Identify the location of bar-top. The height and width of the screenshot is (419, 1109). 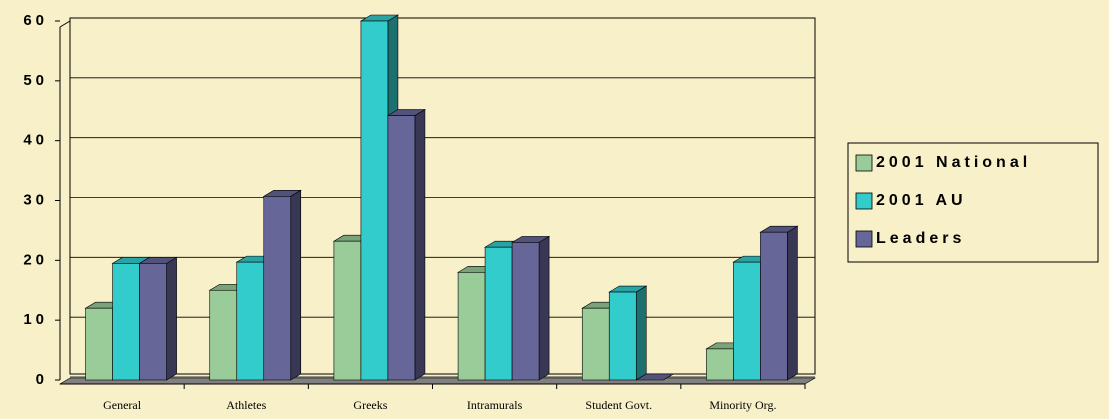
(655, 377).